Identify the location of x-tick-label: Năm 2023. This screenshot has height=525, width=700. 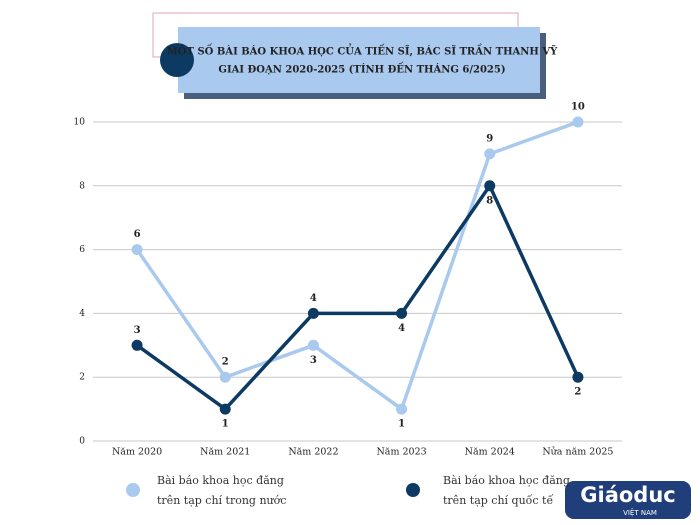
(401, 452).